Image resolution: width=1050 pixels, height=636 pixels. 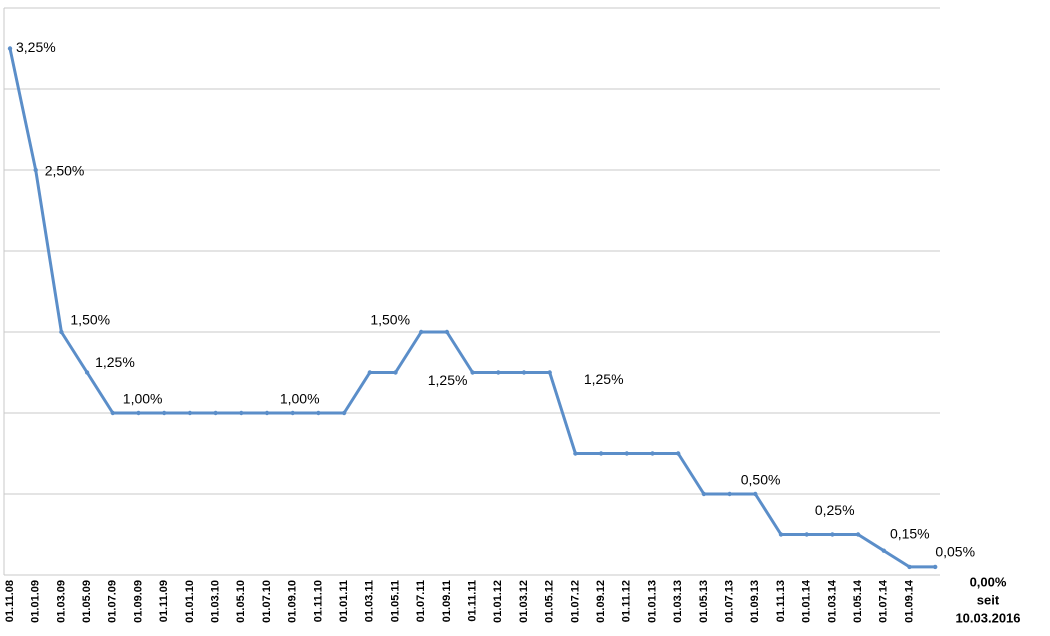 I want to click on x-tick-label: 01.07.12, so click(x=575, y=601).